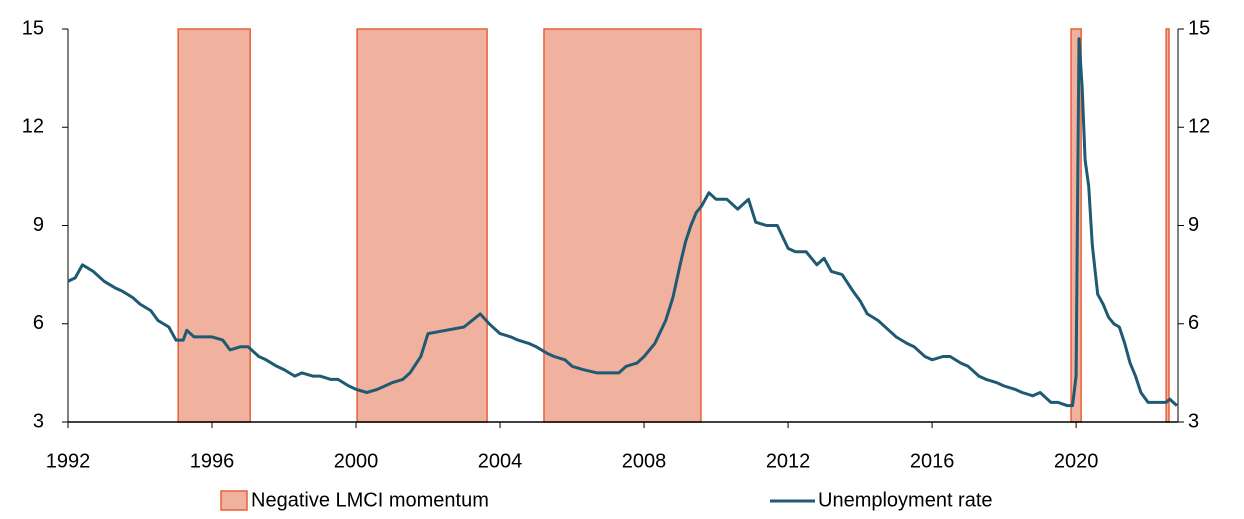 Image resolution: width=1244 pixels, height=519 pixels. What do you see at coordinates (38, 323) in the screenshot?
I see `y-tick-label: 6` at bounding box center [38, 323].